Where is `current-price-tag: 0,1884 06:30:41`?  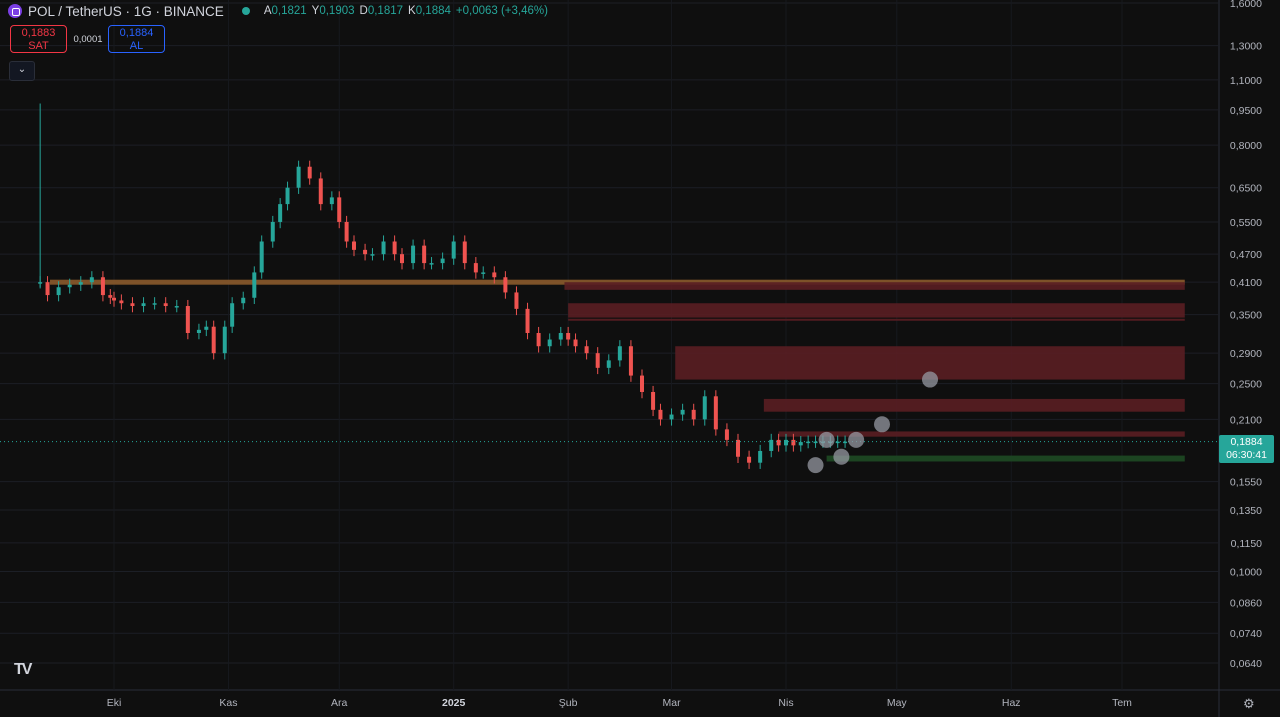
current-price-tag: 0,1884 06:30:41 is located at coordinates (1246, 449).